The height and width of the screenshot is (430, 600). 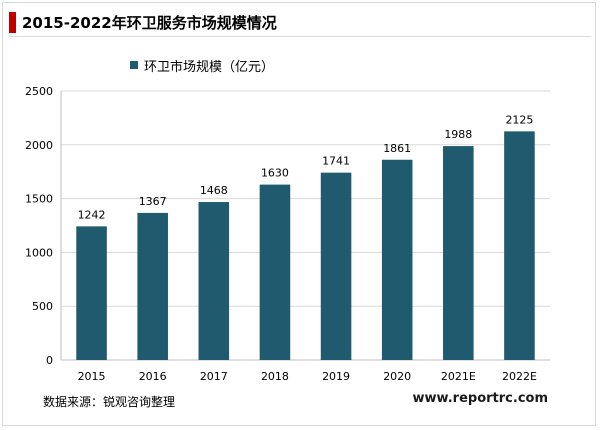 I want to click on legend-label: 环卫市场规模（亿元）, so click(x=209, y=67).